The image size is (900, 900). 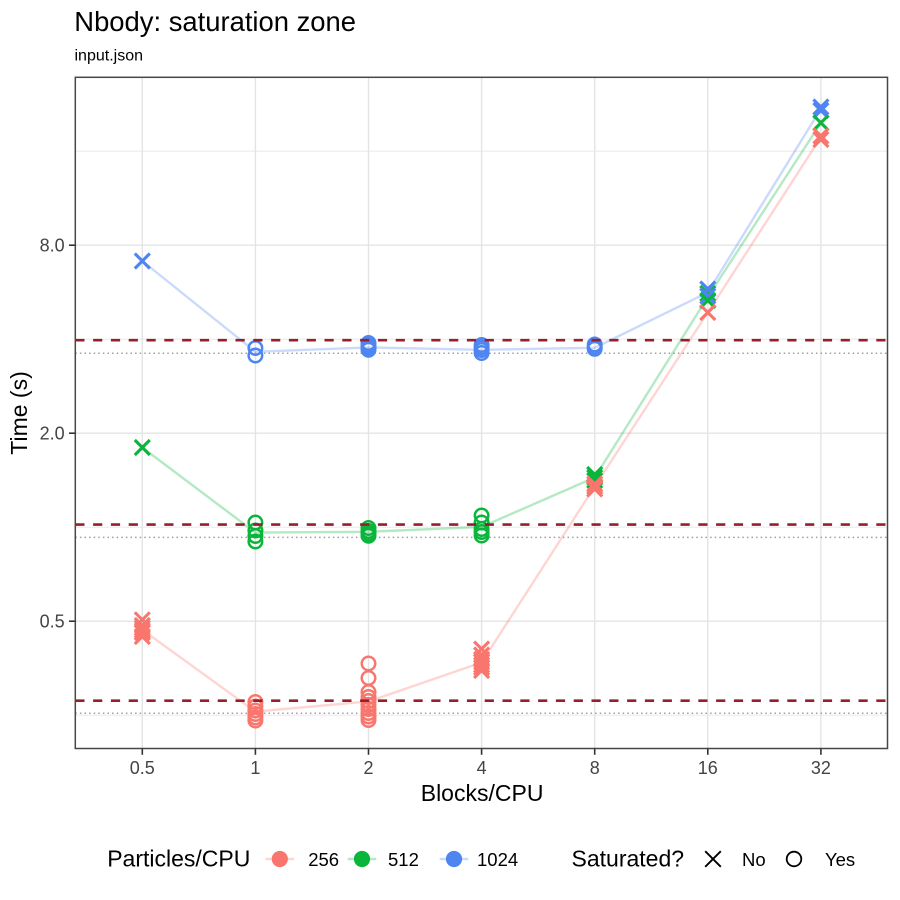 I want to click on svg-text: 8.0, so click(x=52, y=246).